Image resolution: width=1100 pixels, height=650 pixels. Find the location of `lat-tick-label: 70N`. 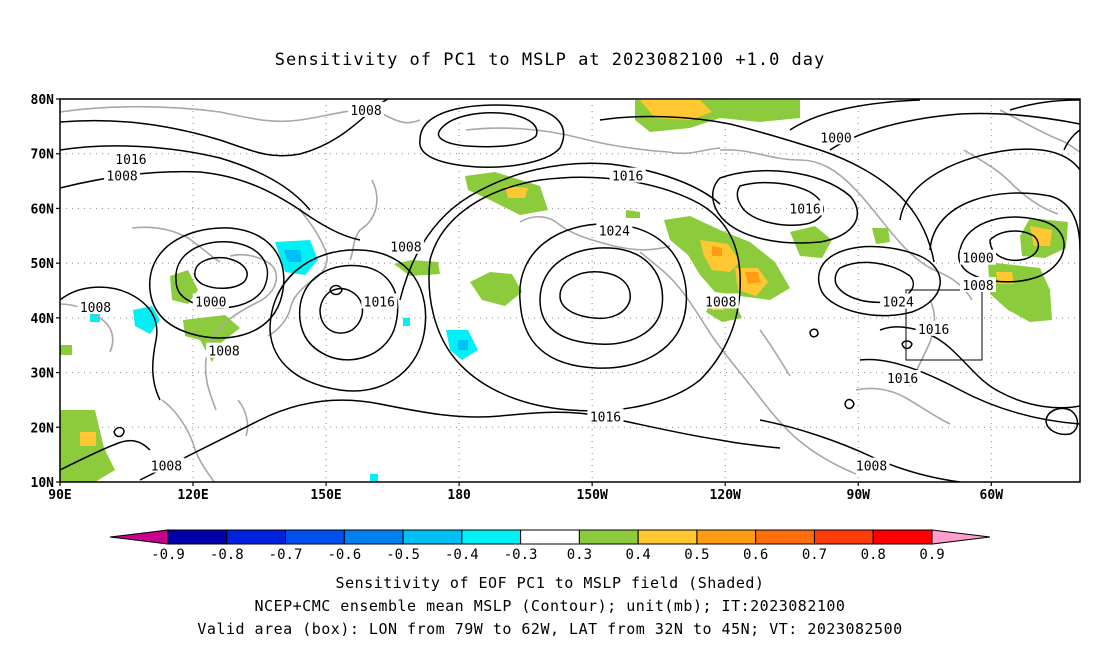

lat-tick-label: 70N is located at coordinates (43, 155).